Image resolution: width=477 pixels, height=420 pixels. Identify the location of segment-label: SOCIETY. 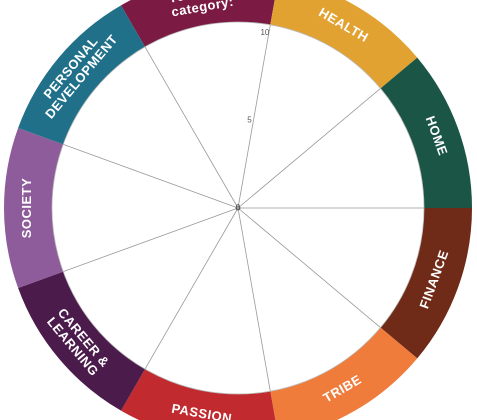
(26, 208).